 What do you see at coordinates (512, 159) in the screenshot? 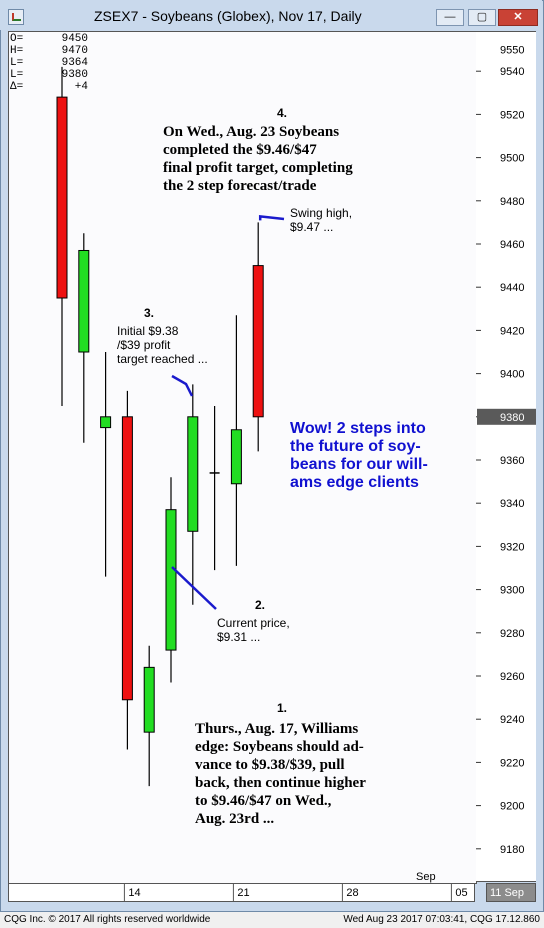
I see `y-tick-label: 9500` at bounding box center [512, 159].